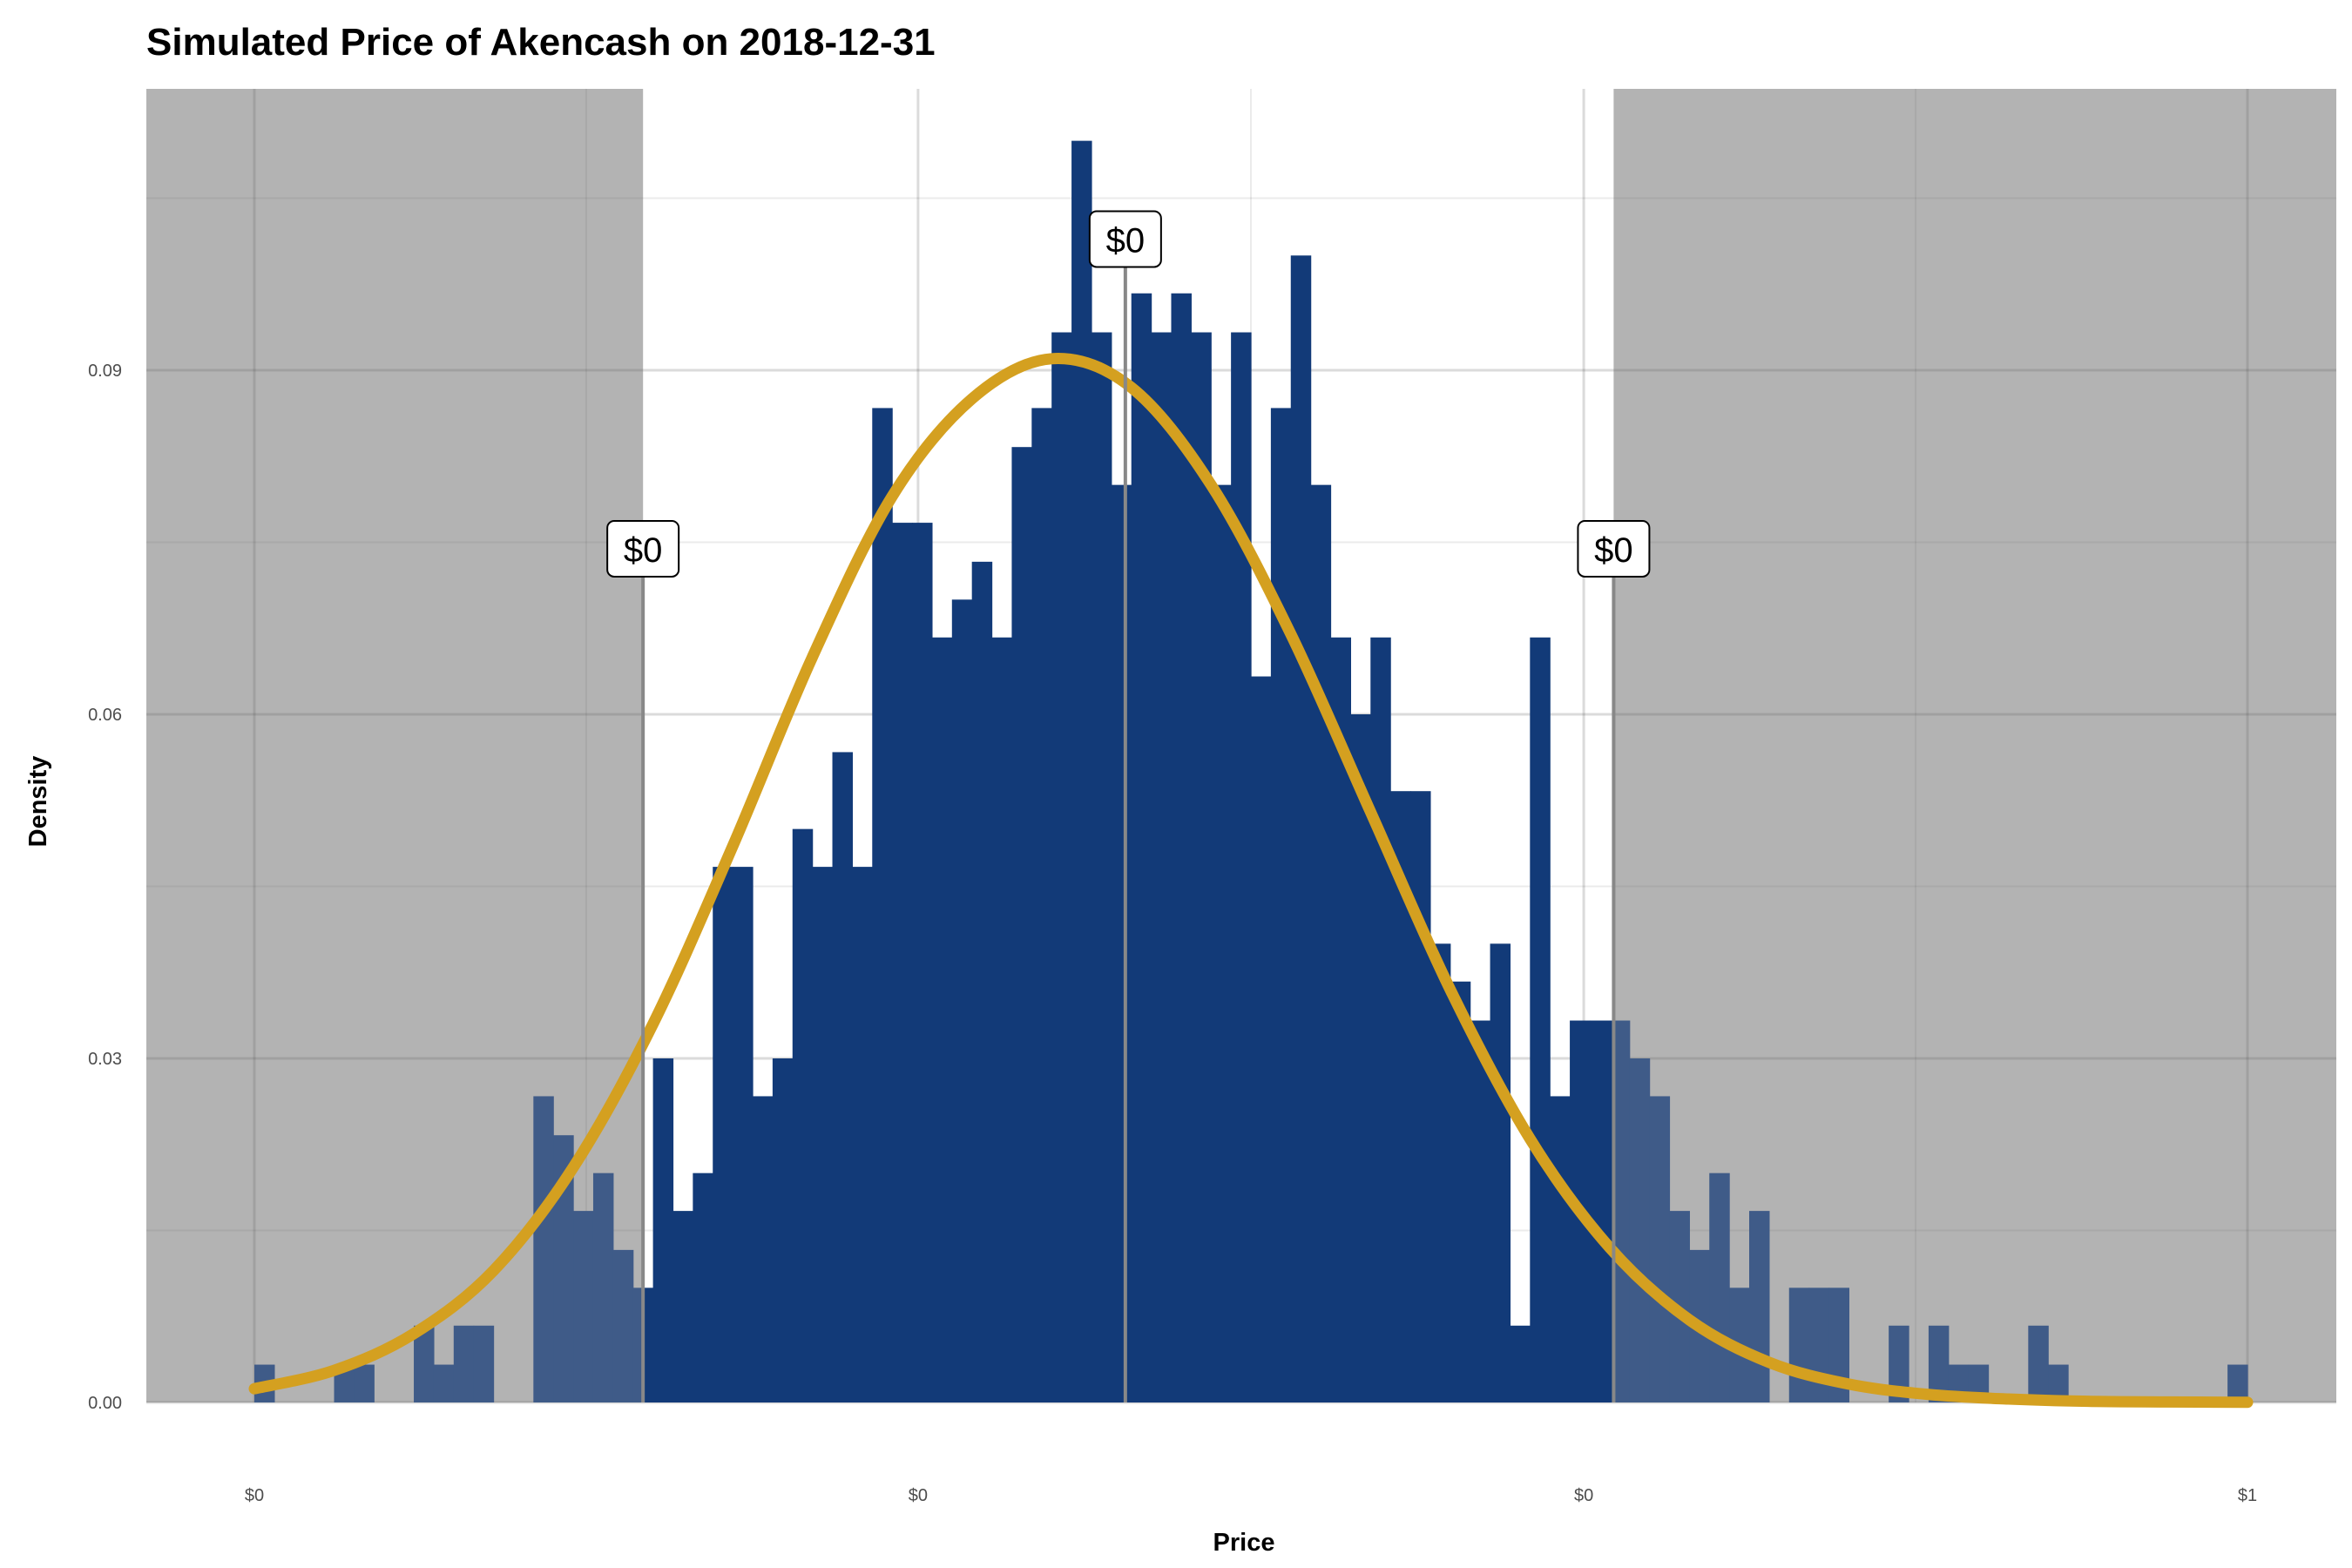 Image resolution: width=2352 pixels, height=1568 pixels. What do you see at coordinates (105, 1059) in the screenshot?
I see `y-tick-label-1: 0.03` at bounding box center [105, 1059].